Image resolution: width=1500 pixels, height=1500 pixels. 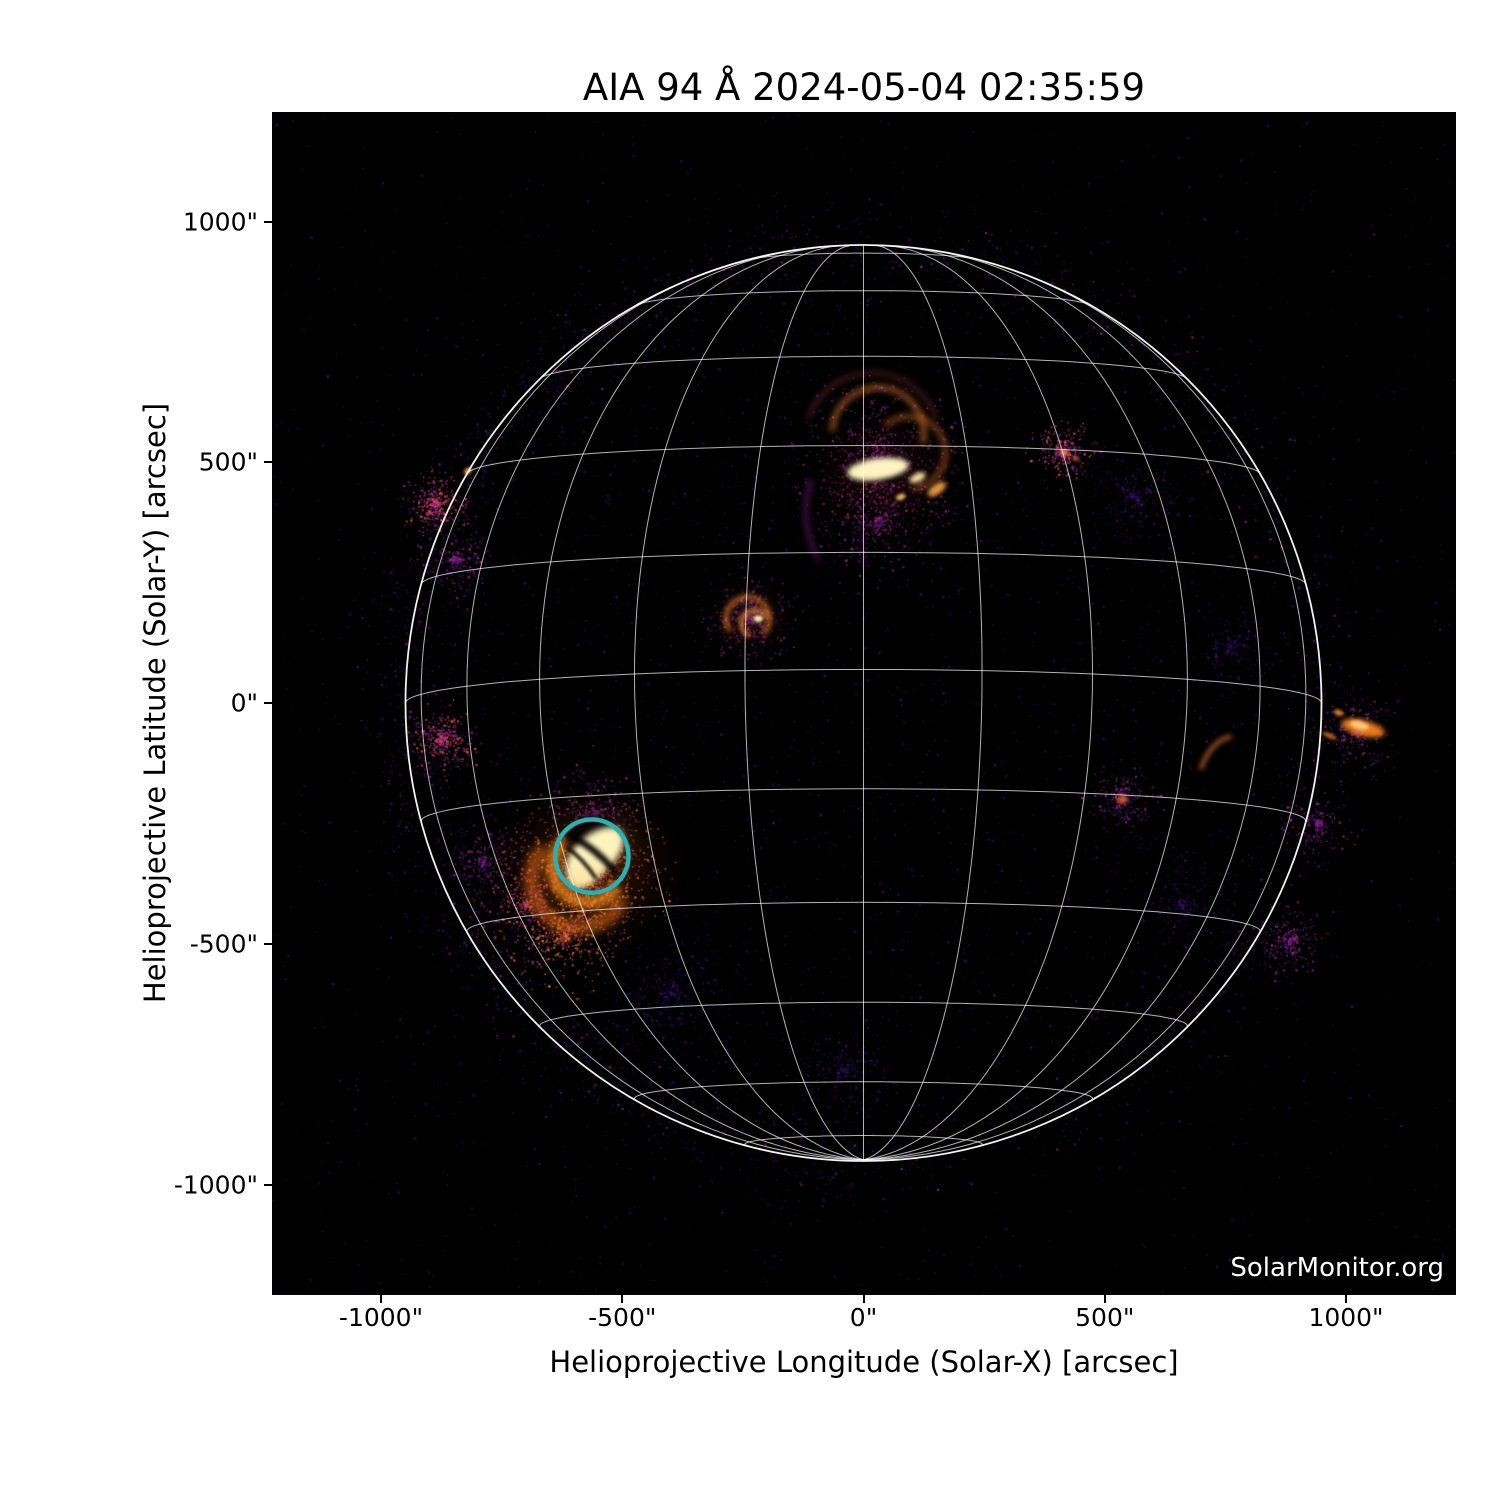 I want to click on active-region-annotation-circle, so click(x=591, y=856).